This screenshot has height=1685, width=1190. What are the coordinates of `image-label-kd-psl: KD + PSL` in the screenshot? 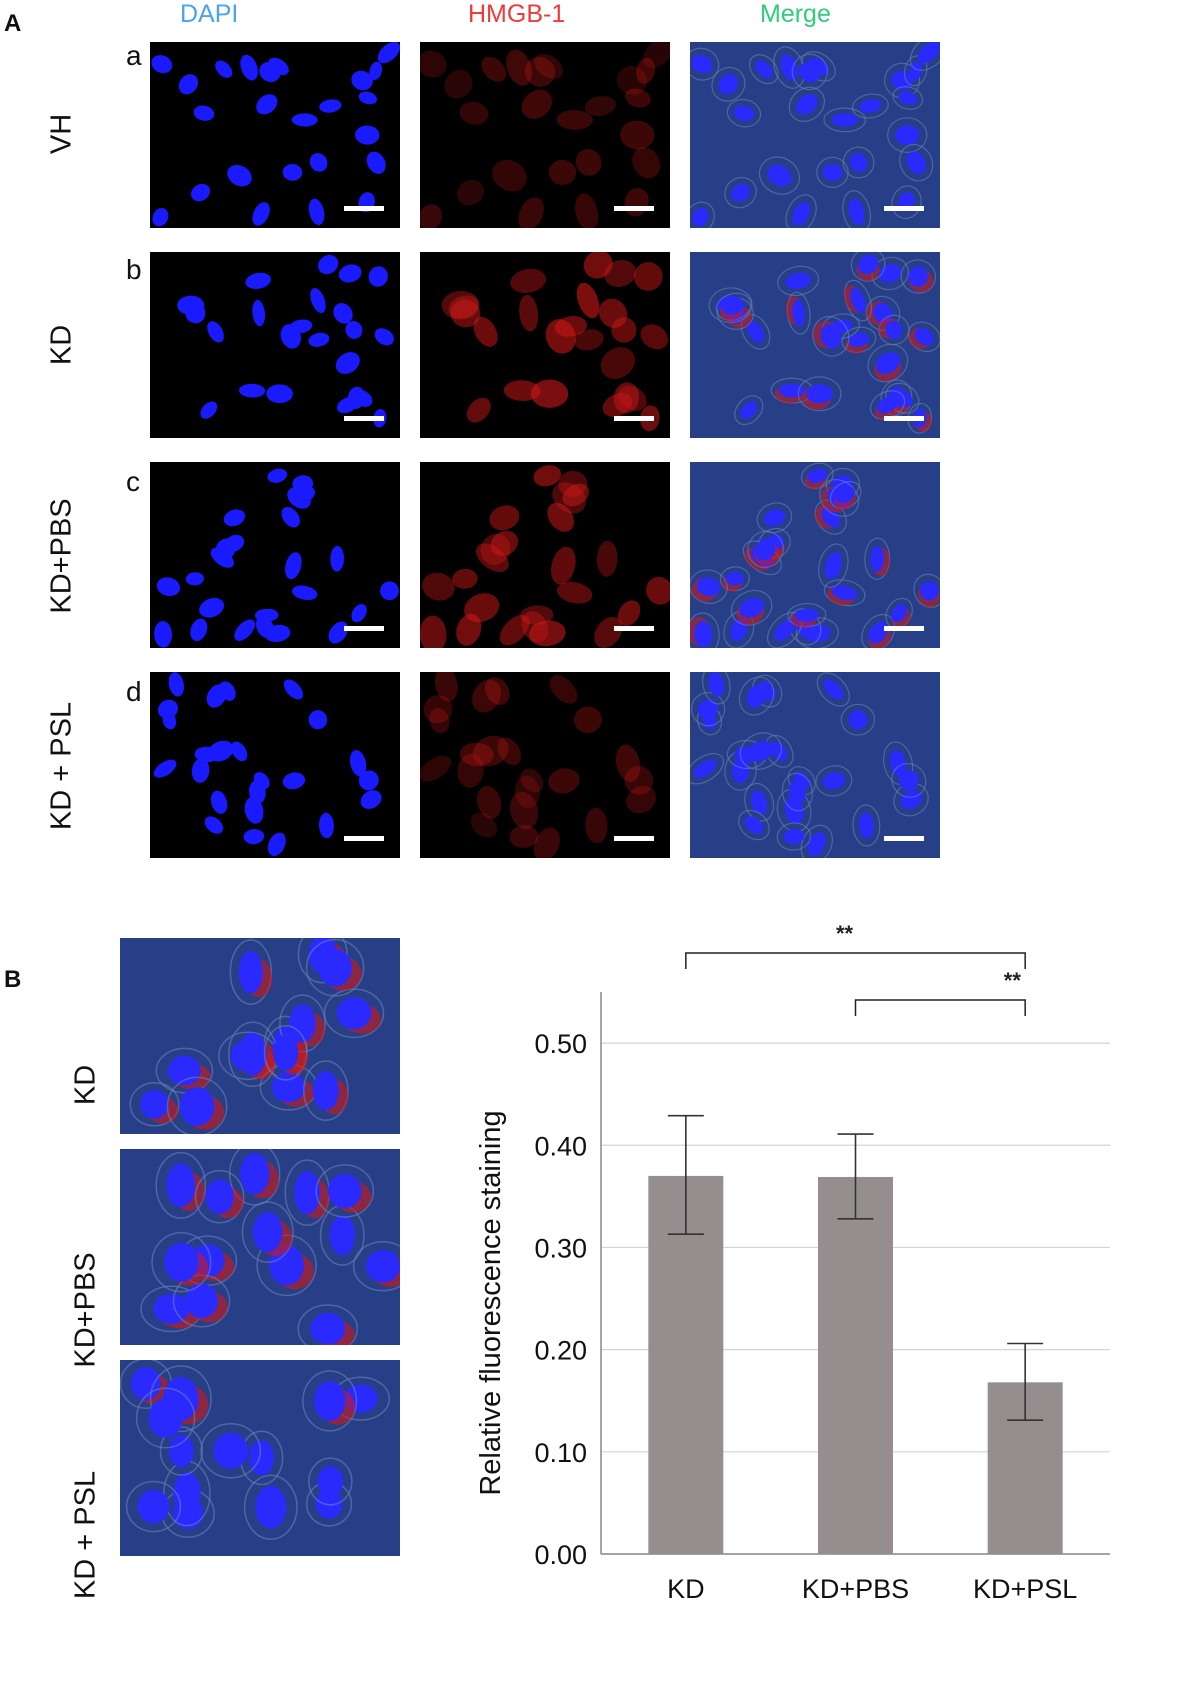 It's located at (85, 1535).